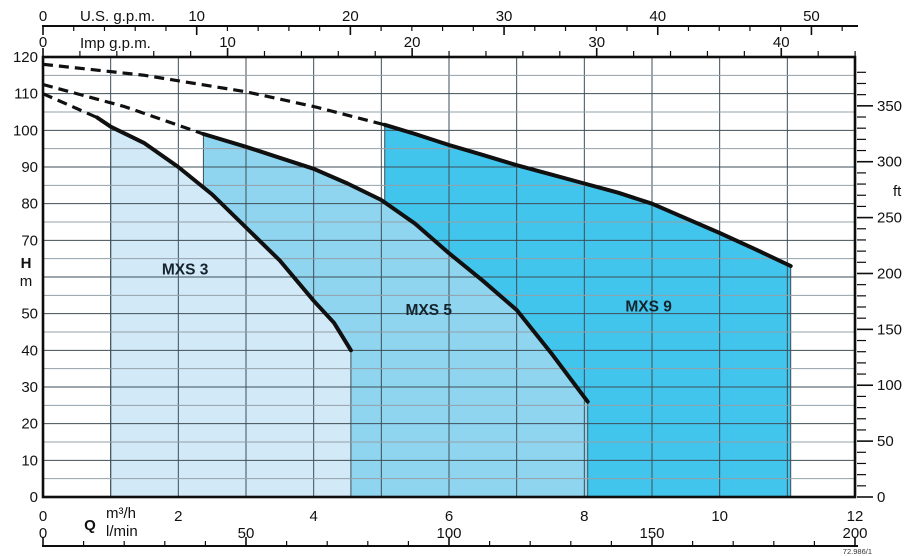  I want to click on series-label-mxs-5: MXS 5, so click(428, 310).